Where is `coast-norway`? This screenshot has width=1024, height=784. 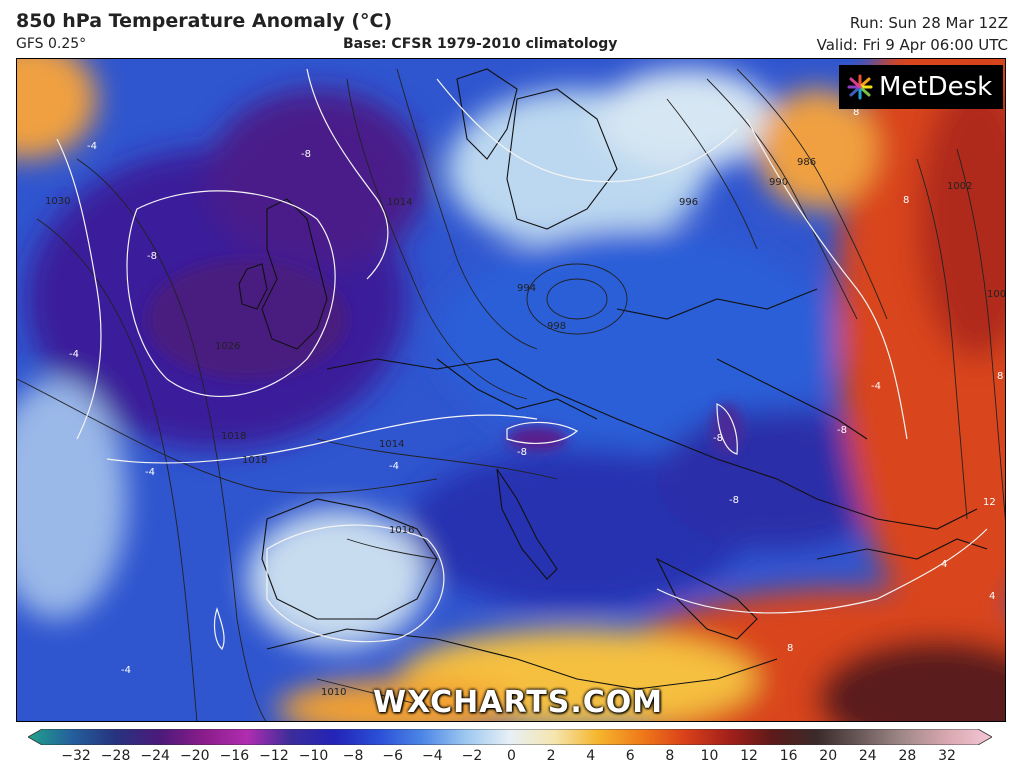
coast-norway is located at coordinates (487, 114).